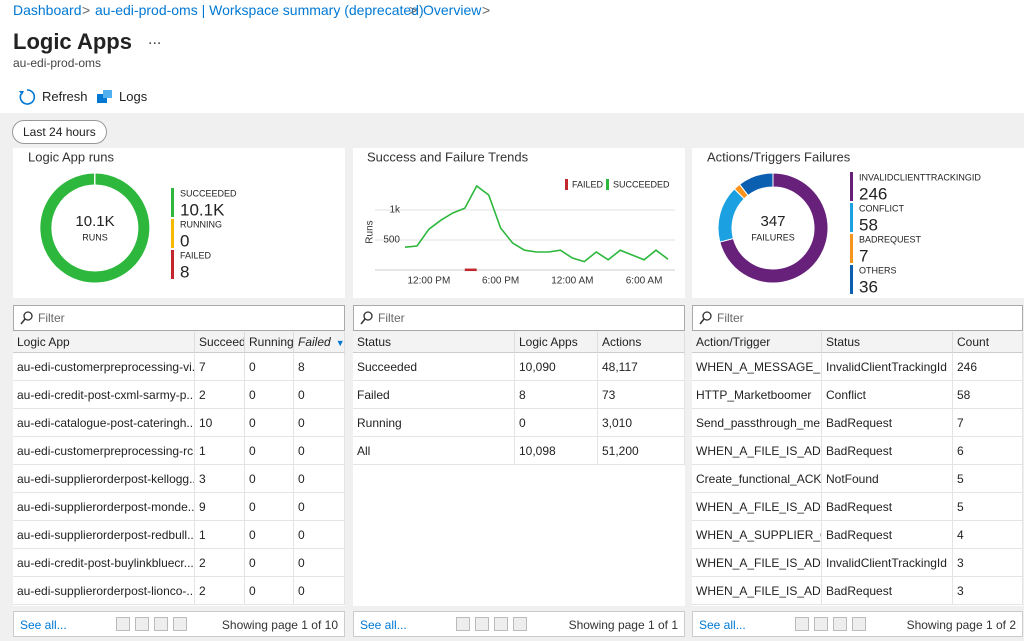  What do you see at coordinates (779, 156) in the screenshot?
I see `chart-title: Actions/Triggers Failures` at bounding box center [779, 156].